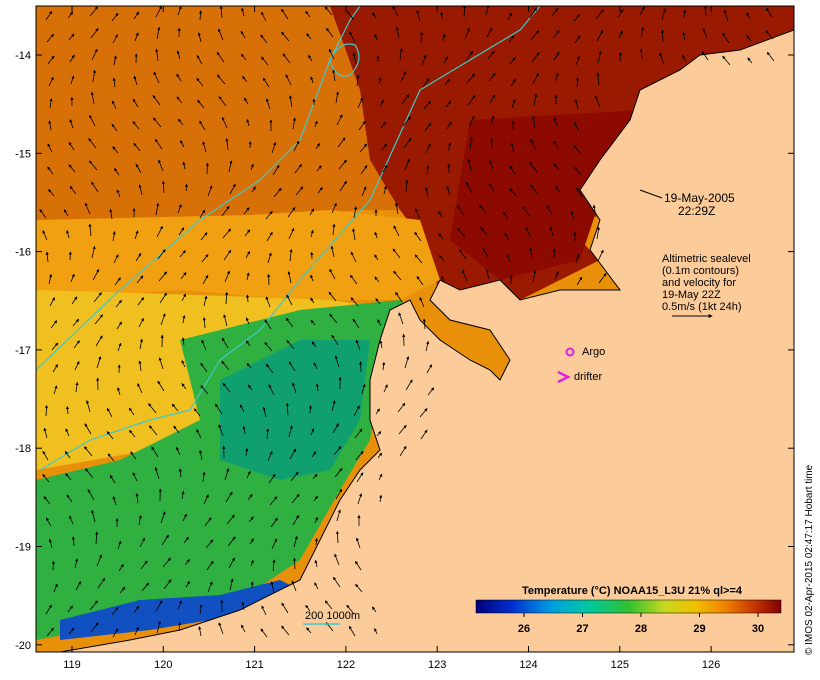  Describe the element at coordinates (699, 629) in the screenshot. I see `colorbar-tick-label: 29` at that location.